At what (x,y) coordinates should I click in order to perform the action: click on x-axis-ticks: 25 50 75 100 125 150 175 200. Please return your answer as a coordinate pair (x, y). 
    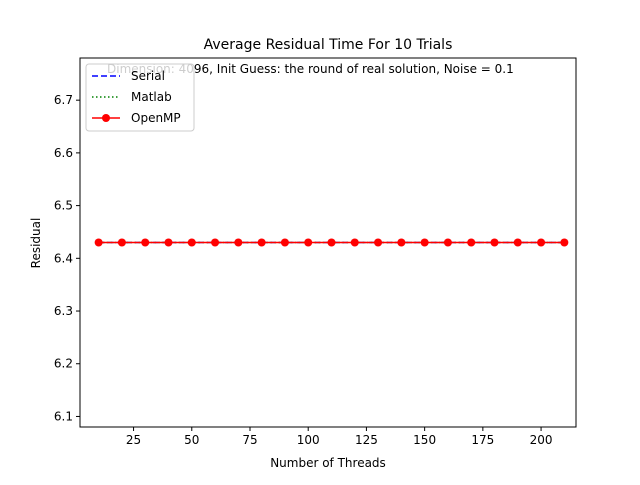
    Looking at the image, I should click on (339, 437).